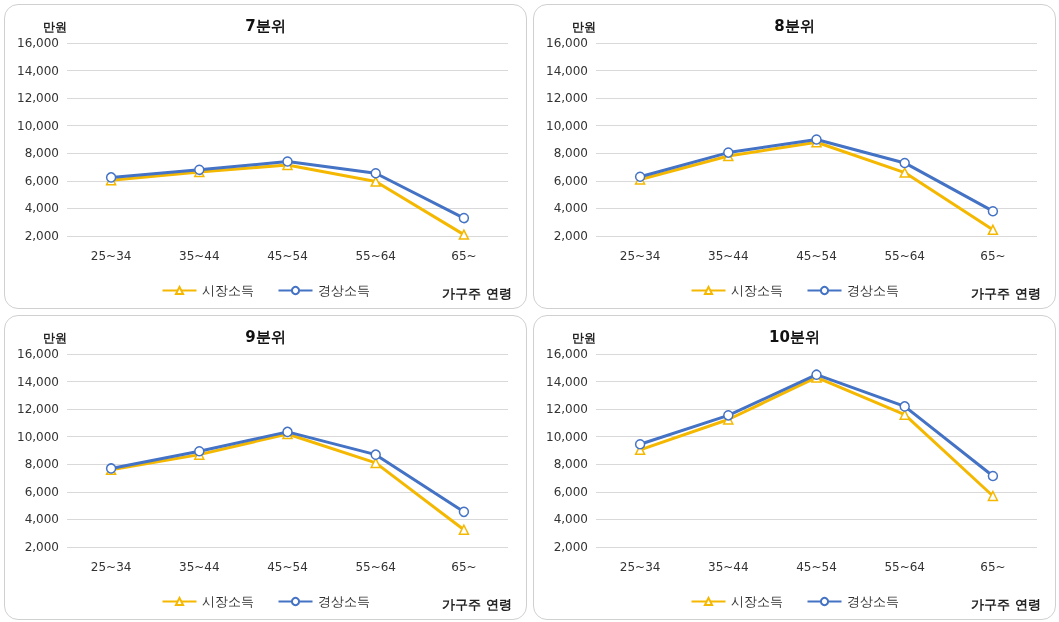 The height and width of the screenshot is (622, 1059). I want to click on chart-title: 10분위, so click(794, 336).